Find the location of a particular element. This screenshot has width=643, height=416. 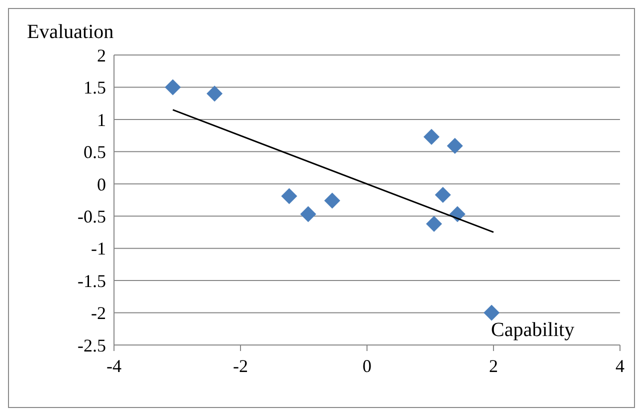

y-tick-label: -0.5 is located at coordinates (92, 216).